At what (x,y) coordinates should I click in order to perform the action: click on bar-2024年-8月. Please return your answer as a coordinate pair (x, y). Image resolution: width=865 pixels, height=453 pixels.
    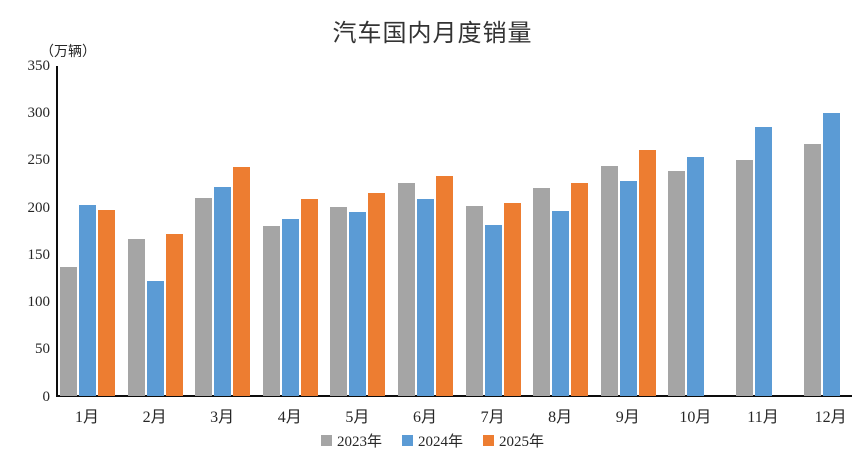
    Looking at the image, I should click on (561, 303).